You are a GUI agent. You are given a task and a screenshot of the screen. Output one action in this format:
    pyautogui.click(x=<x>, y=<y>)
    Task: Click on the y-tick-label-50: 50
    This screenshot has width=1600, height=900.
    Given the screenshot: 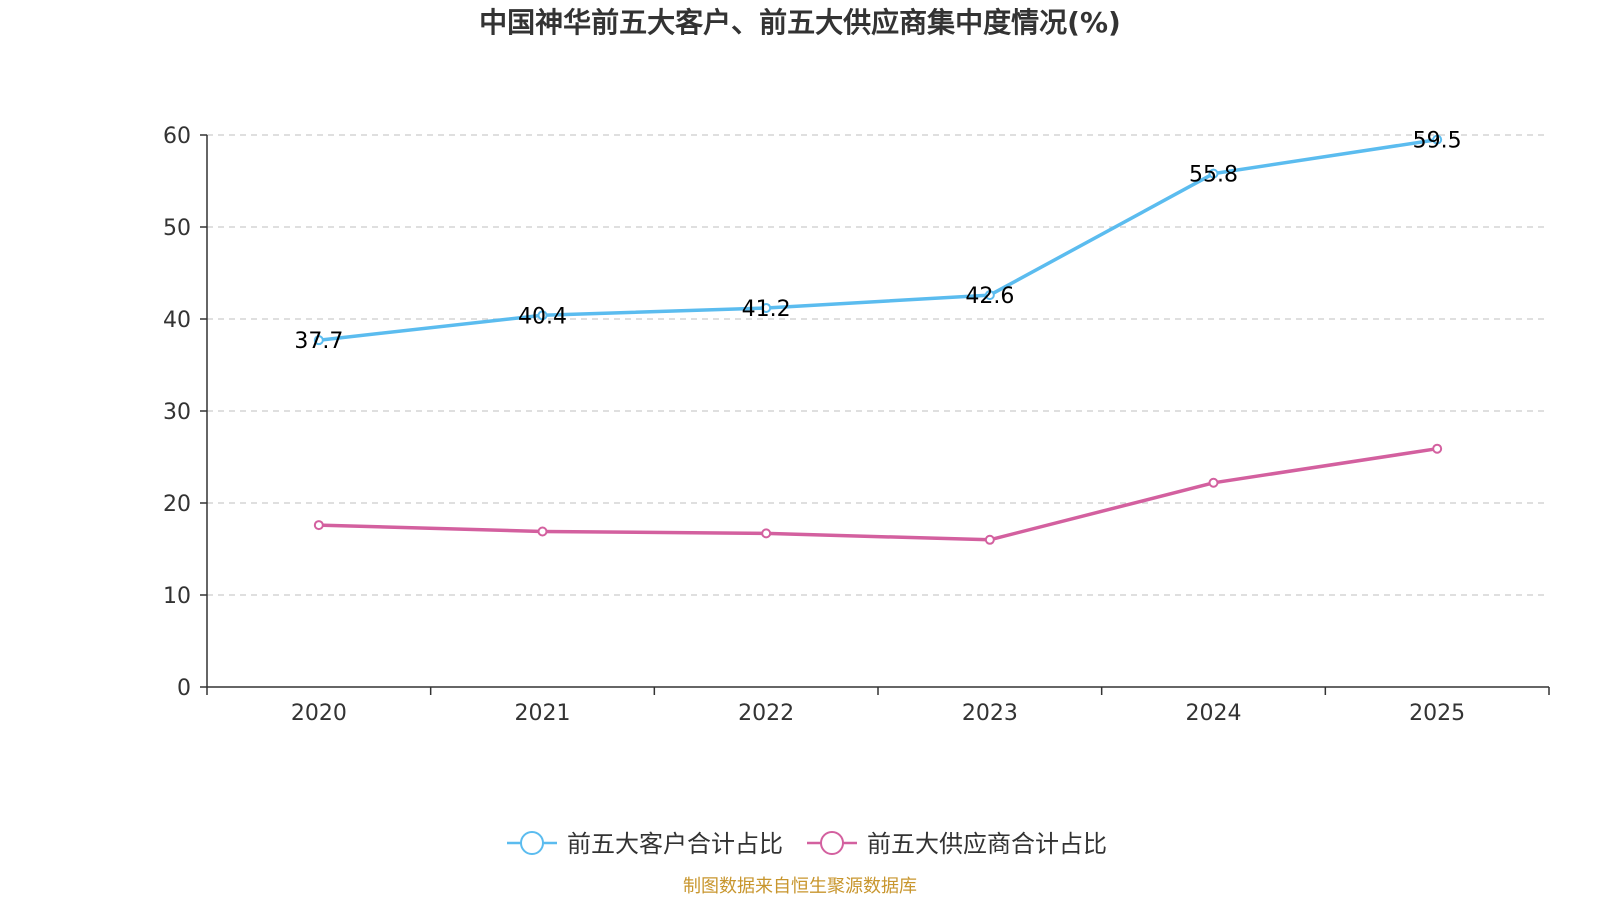 What is the action you would take?
    pyautogui.click(x=177, y=228)
    